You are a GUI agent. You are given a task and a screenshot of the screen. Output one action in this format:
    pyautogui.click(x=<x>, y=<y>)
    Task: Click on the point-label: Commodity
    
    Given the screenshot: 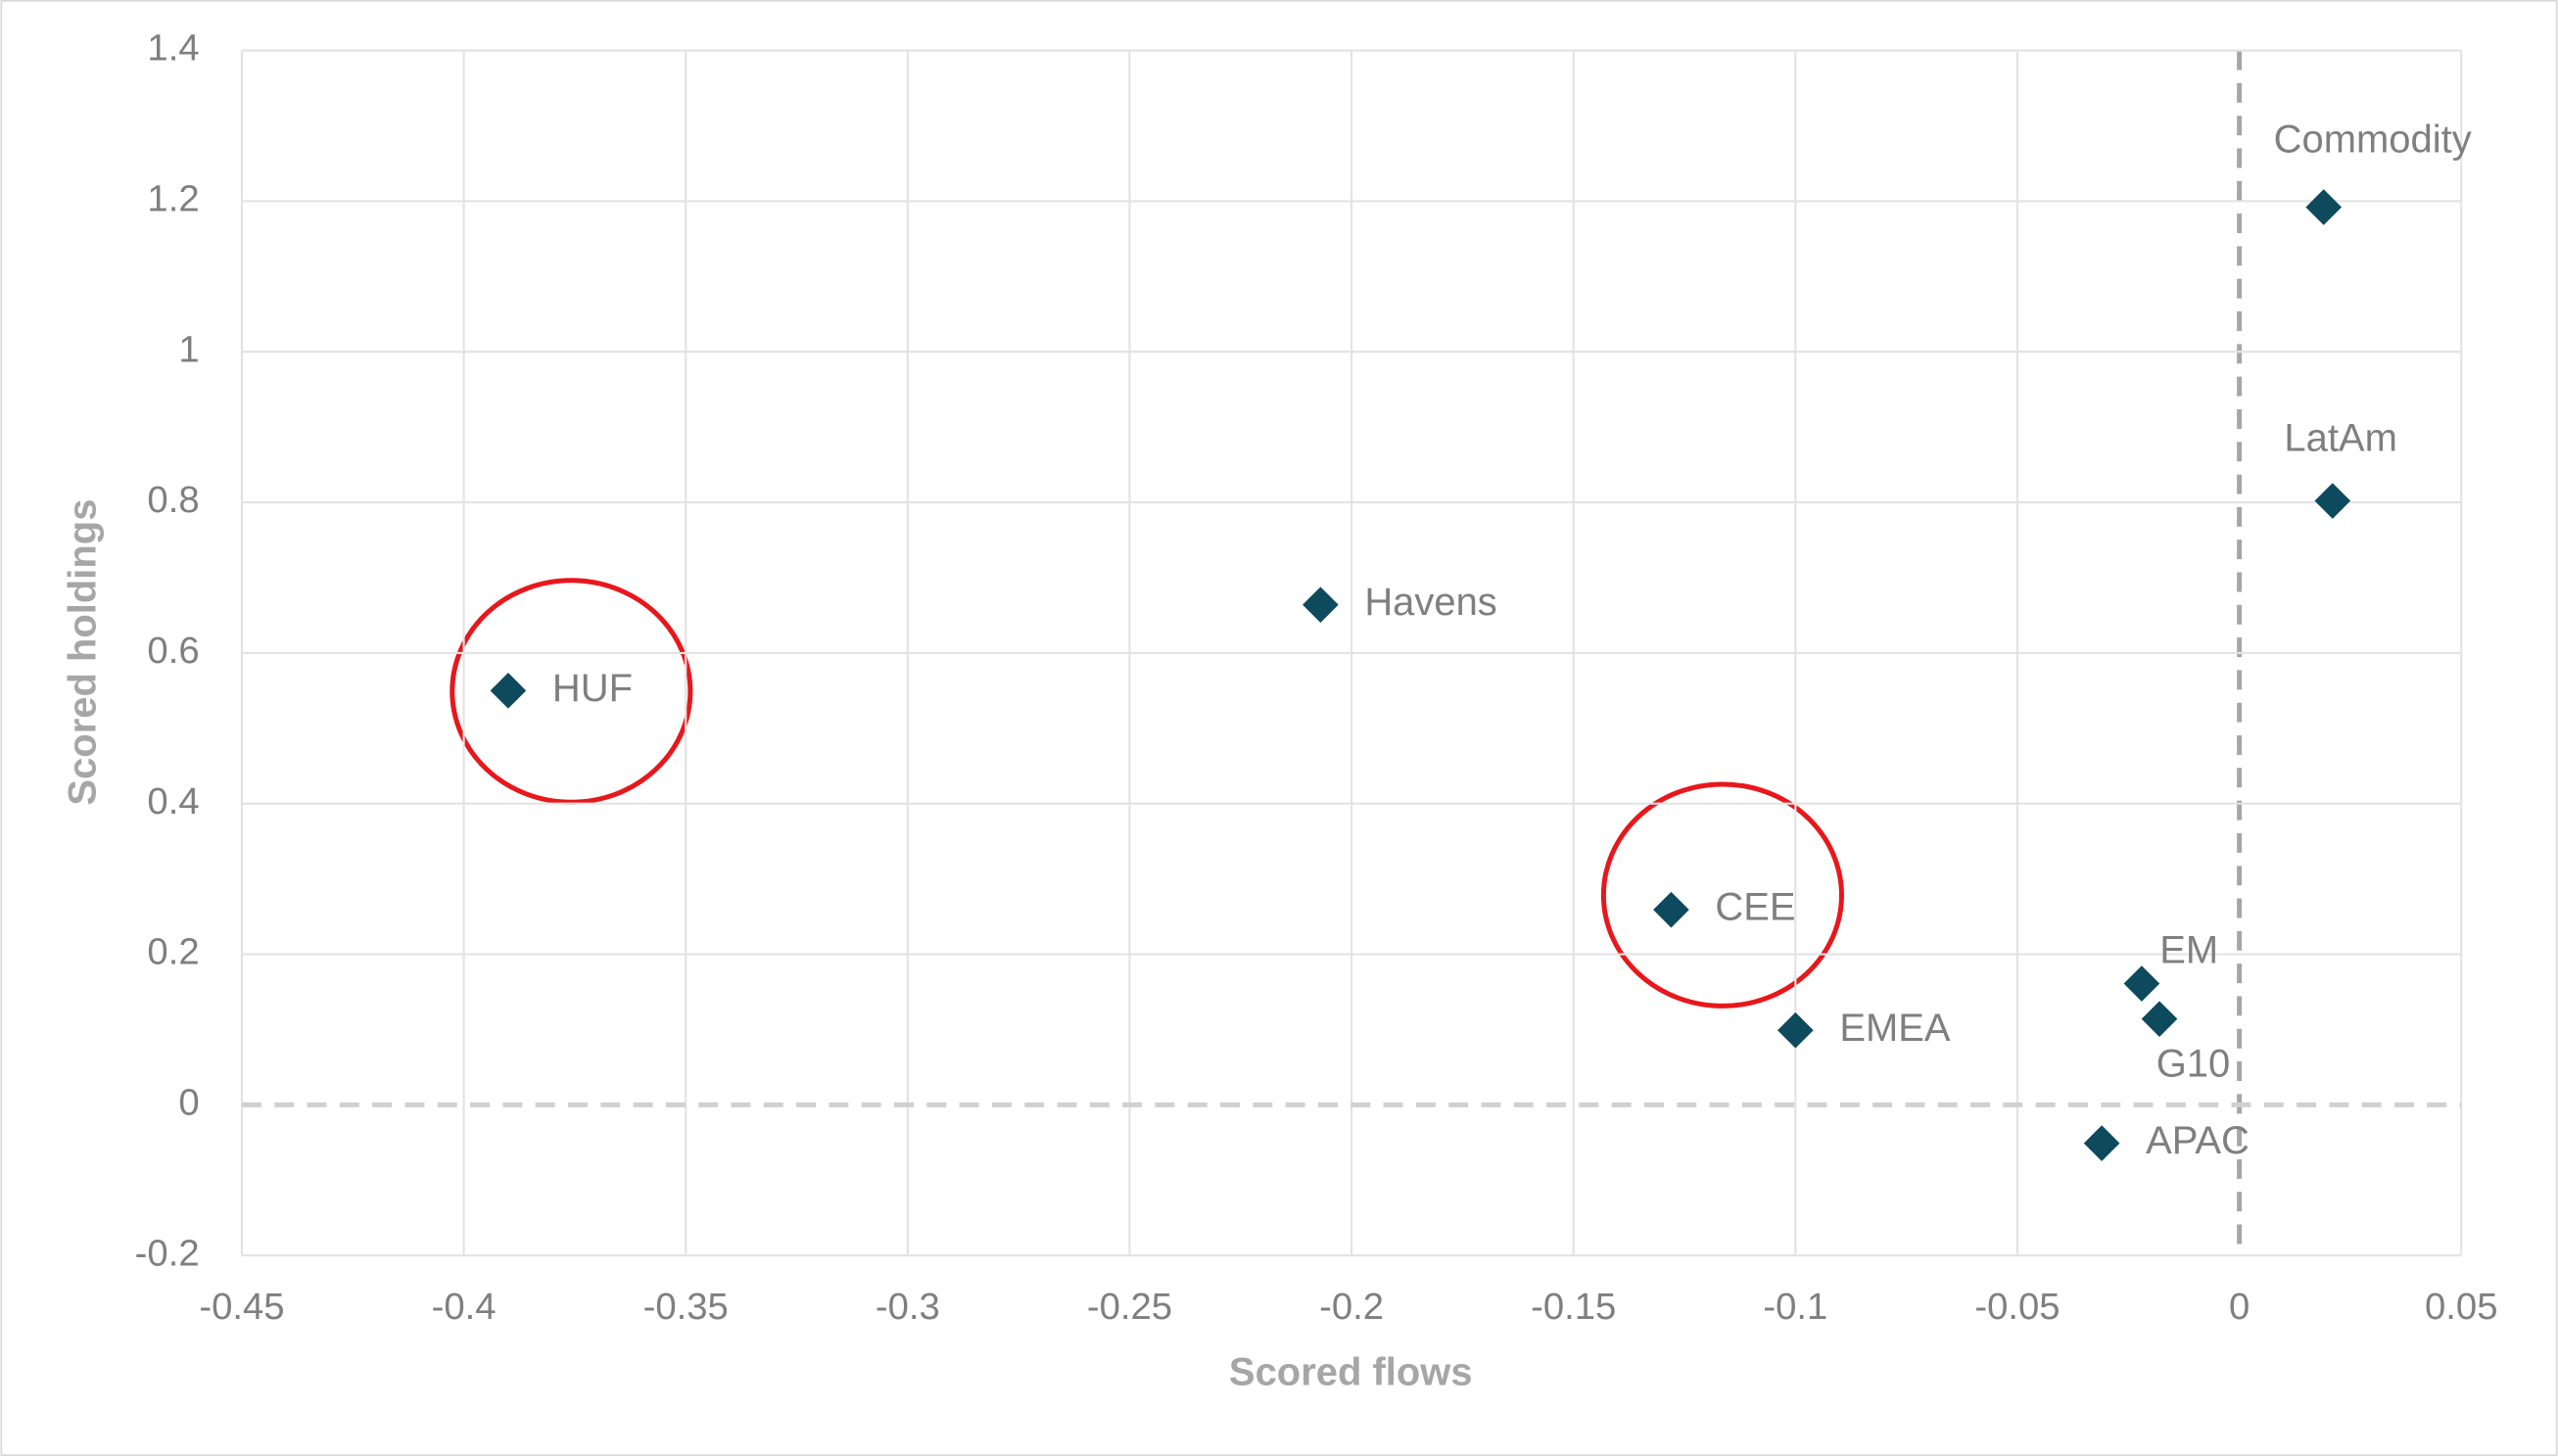 What is the action you would take?
    pyautogui.click(x=2373, y=140)
    